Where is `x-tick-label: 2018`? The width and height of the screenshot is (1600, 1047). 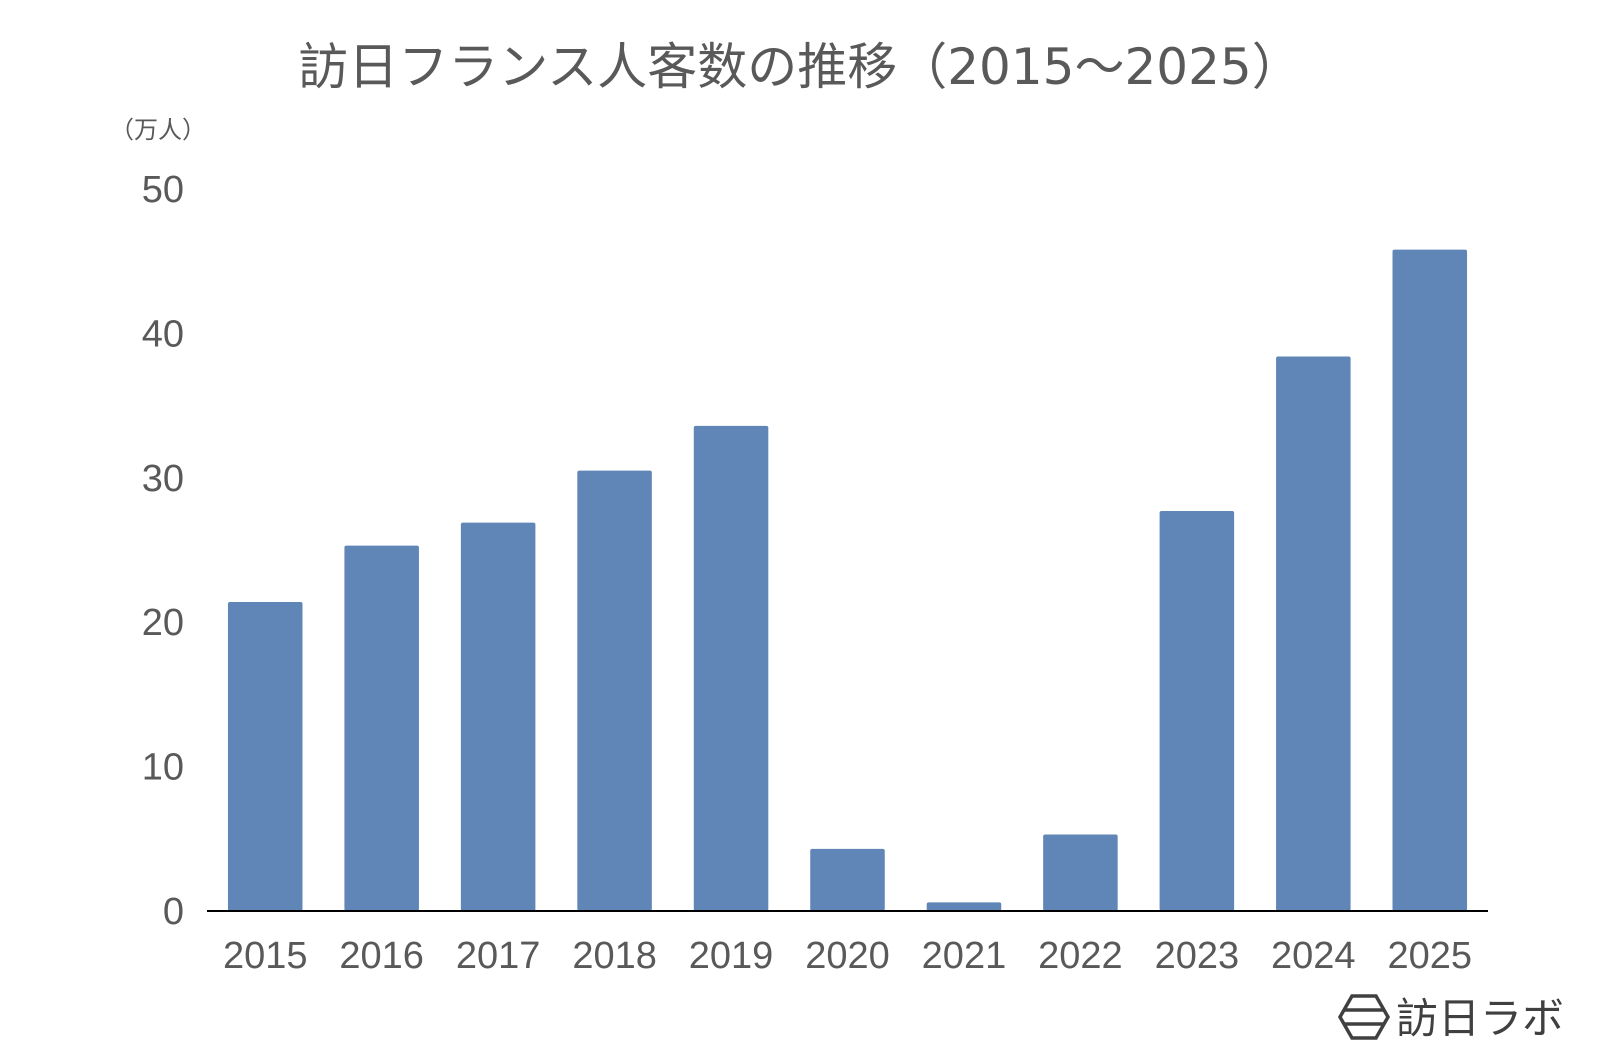 x-tick-label: 2018 is located at coordinates (614, 956).